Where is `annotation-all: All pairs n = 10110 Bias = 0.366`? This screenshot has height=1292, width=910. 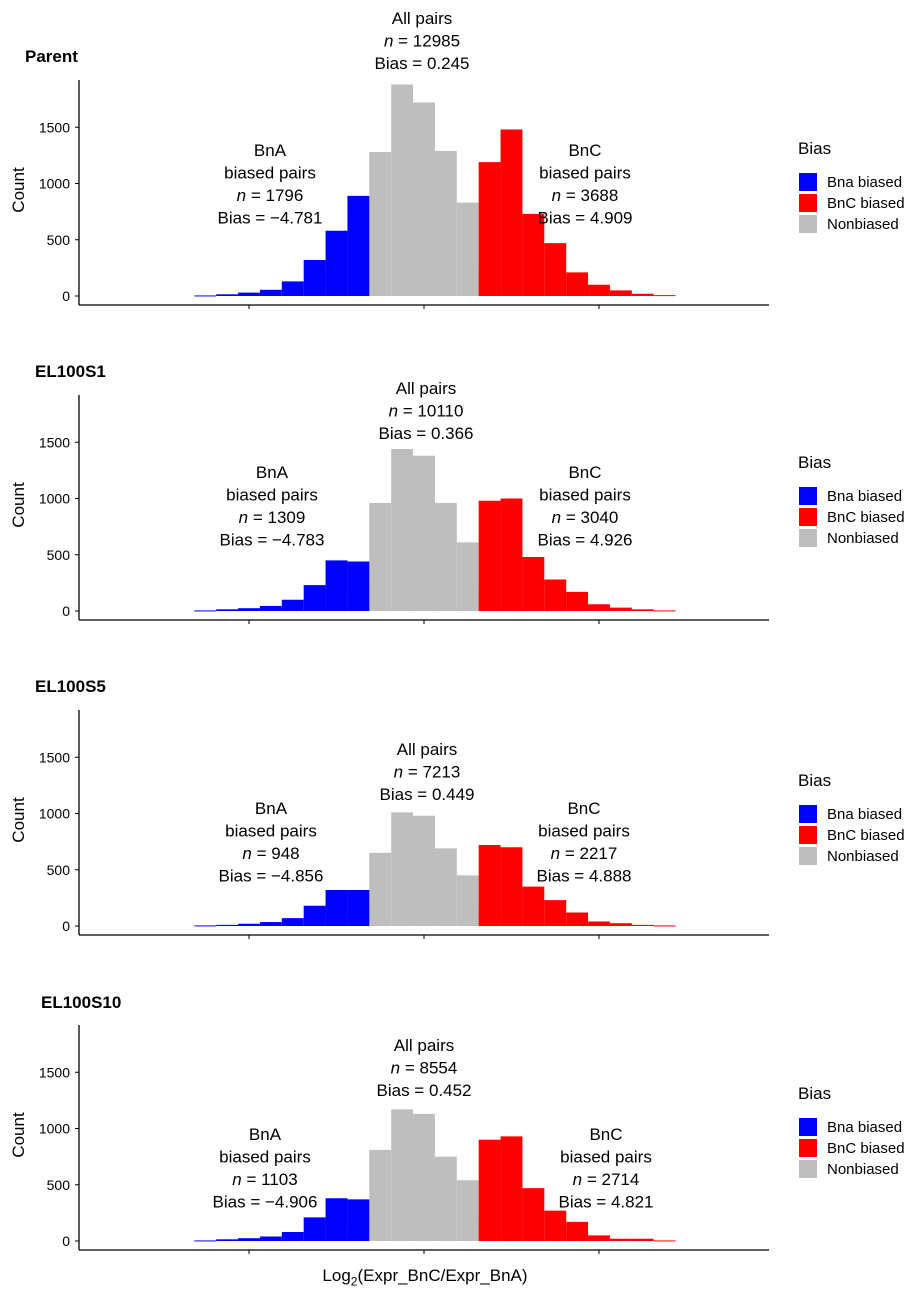
annotation-all: All pairs n = 10110 Bias = 0.366 is located at coordinates (426, 411).